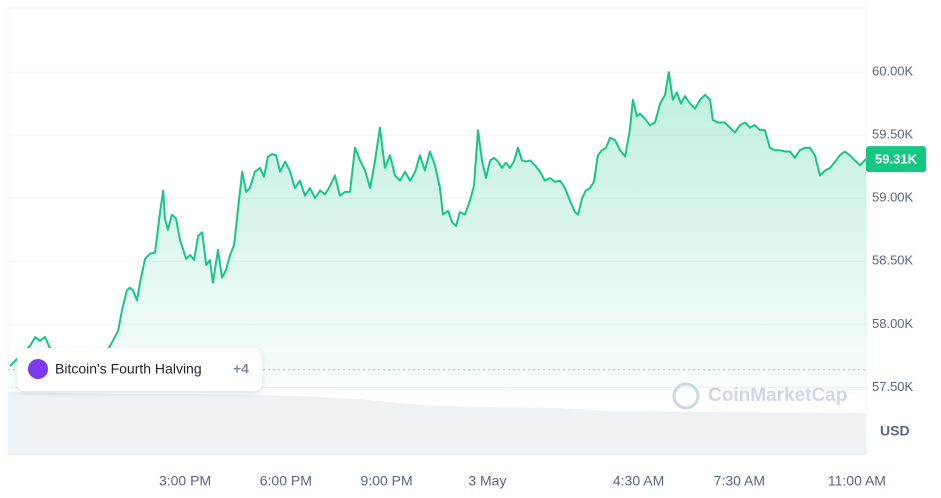 The height and width of the screenshot is (498, 941). What do you see at coordinates (241, 369) in the screenshot?
I see `annotation-count: +4` at bounding box center [241, 369].